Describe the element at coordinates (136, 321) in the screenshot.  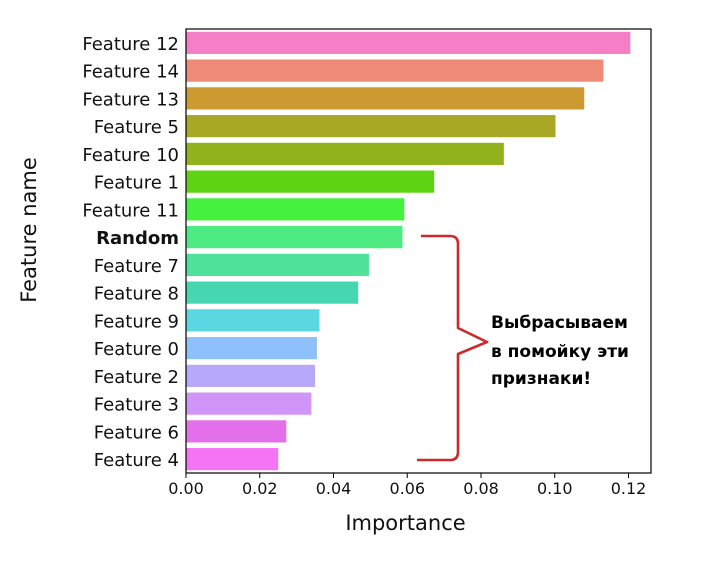
I see `category-label: Feature 9` at that location.